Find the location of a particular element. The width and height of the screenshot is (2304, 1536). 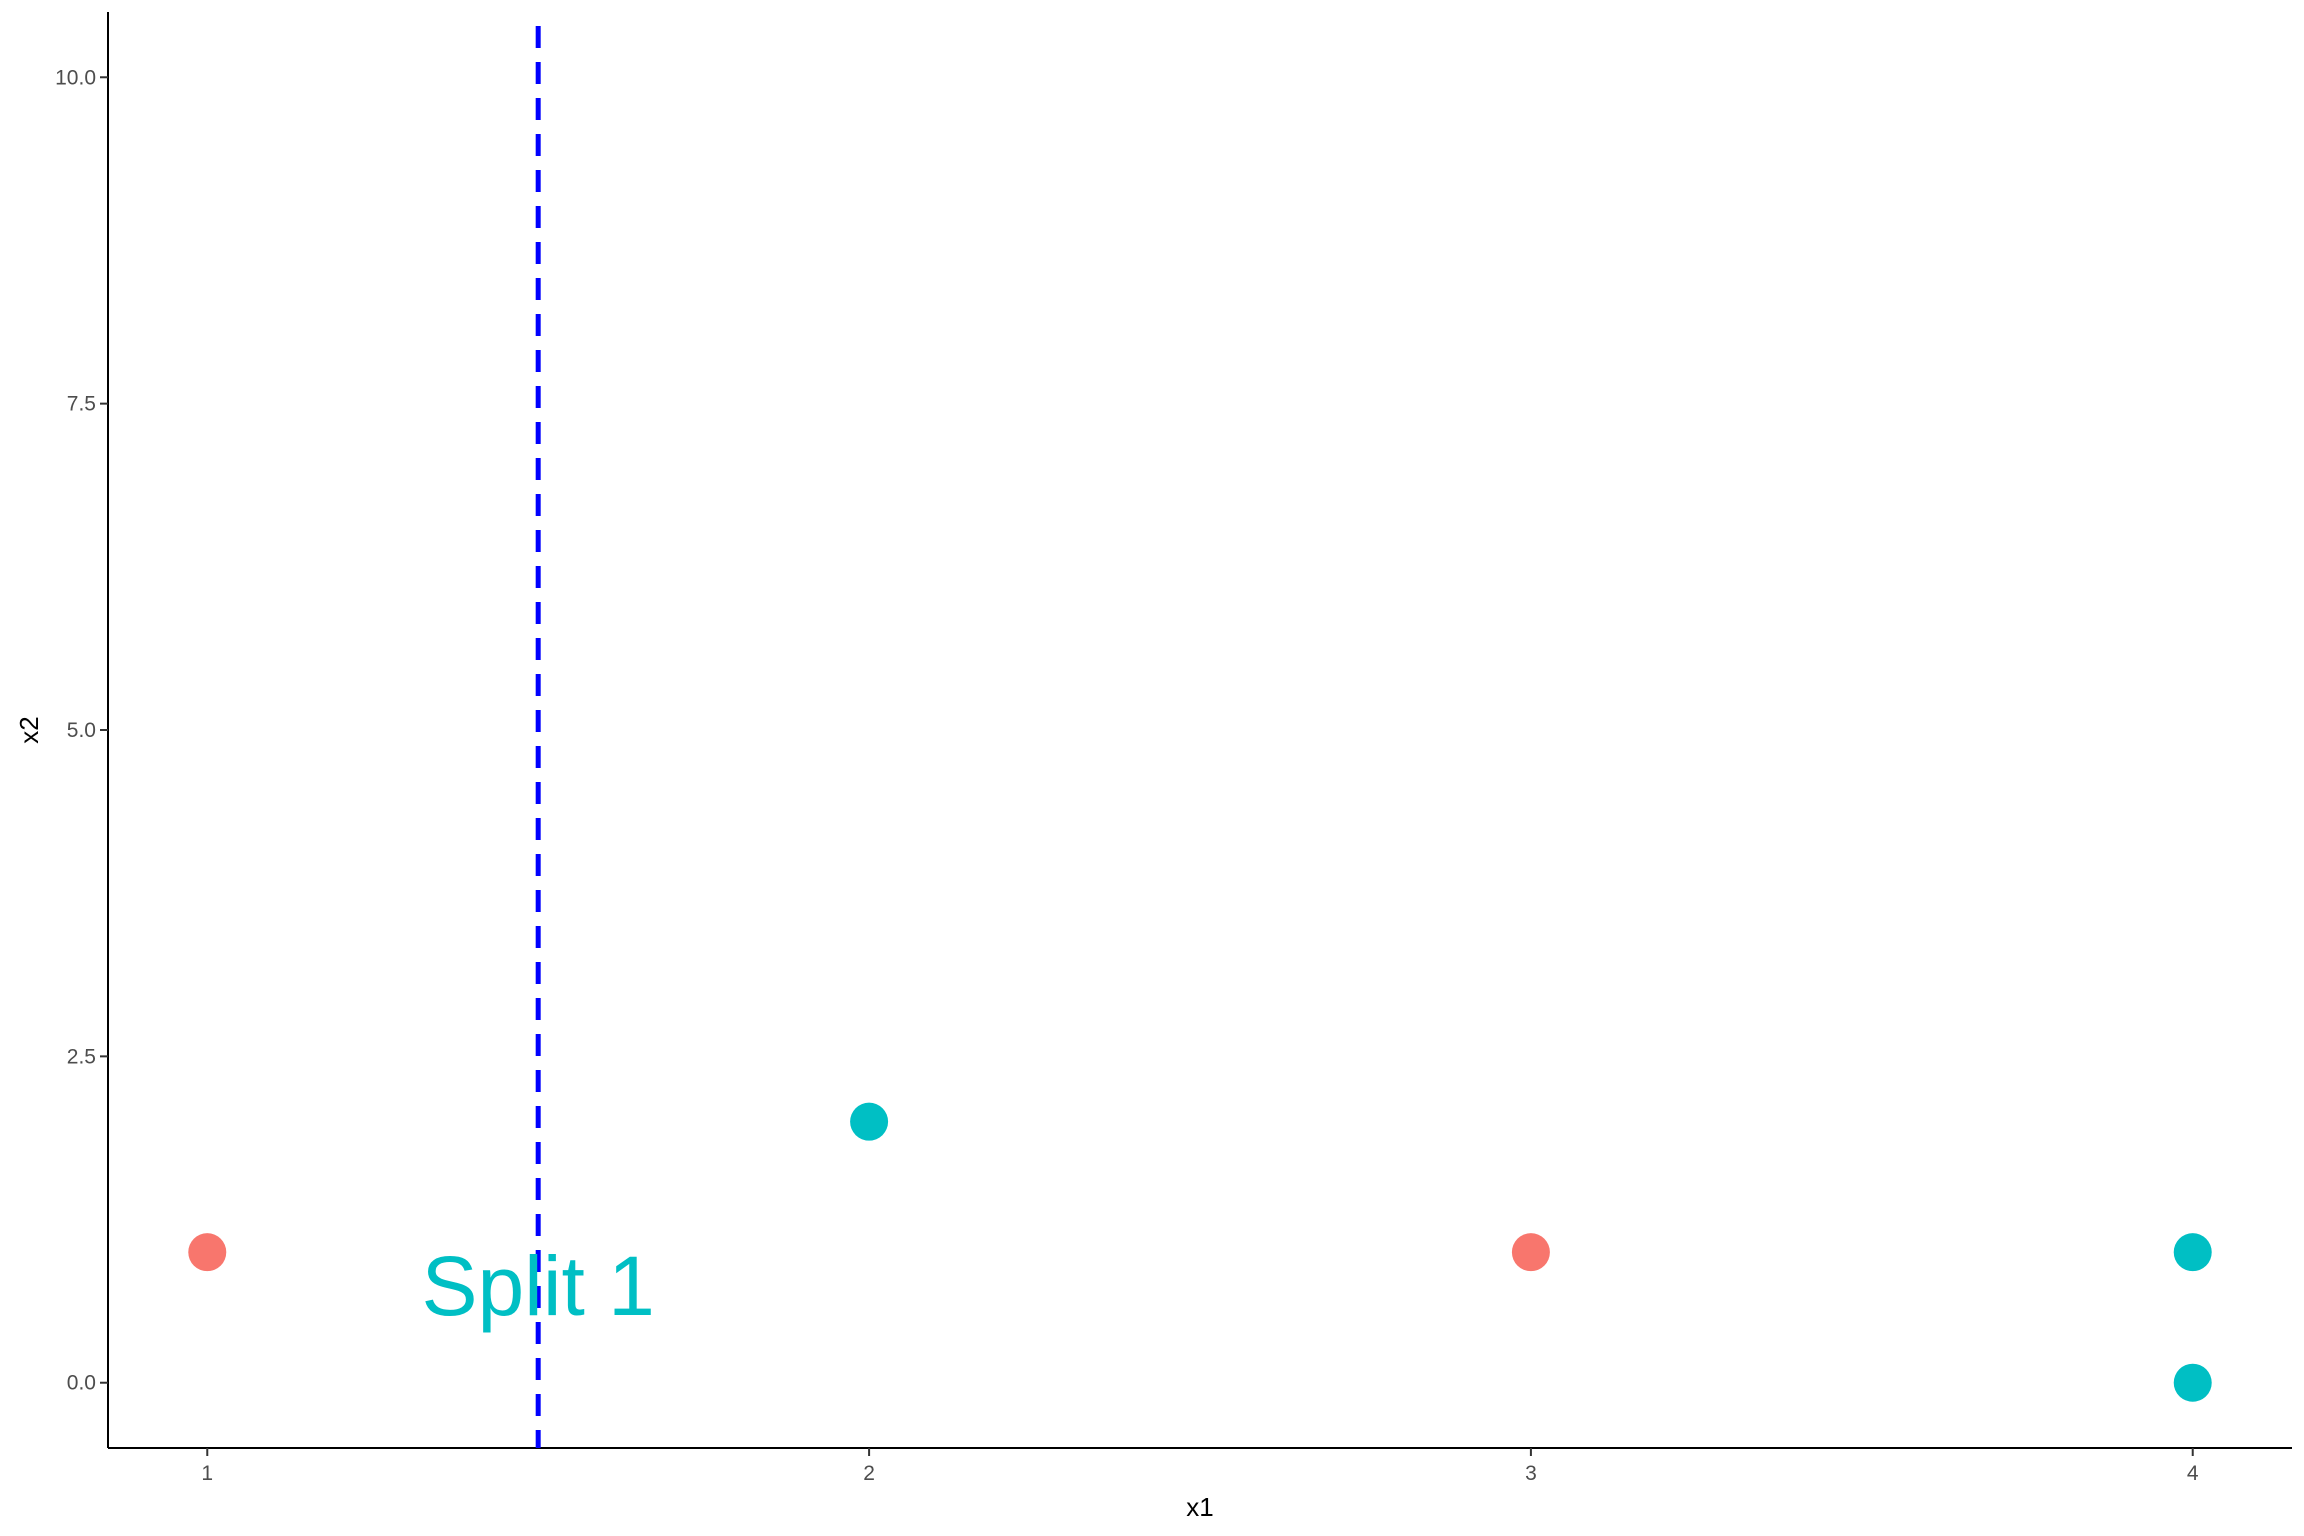

split-annotation: Split 1 is located at coordinates (537, 1286).